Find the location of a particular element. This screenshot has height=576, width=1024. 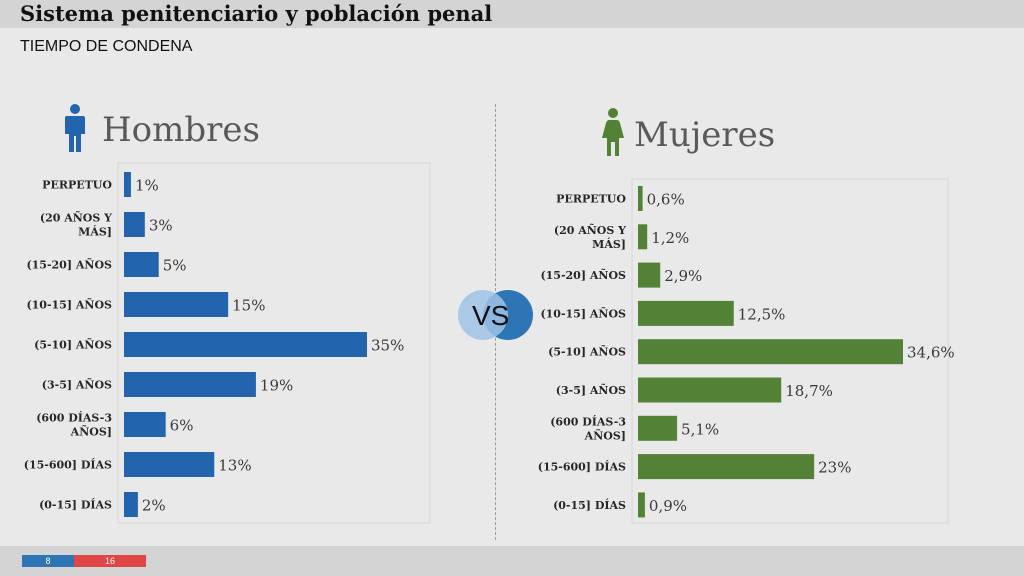

mujeres-data-label: 2,9% is located at coordinates (683, 276).